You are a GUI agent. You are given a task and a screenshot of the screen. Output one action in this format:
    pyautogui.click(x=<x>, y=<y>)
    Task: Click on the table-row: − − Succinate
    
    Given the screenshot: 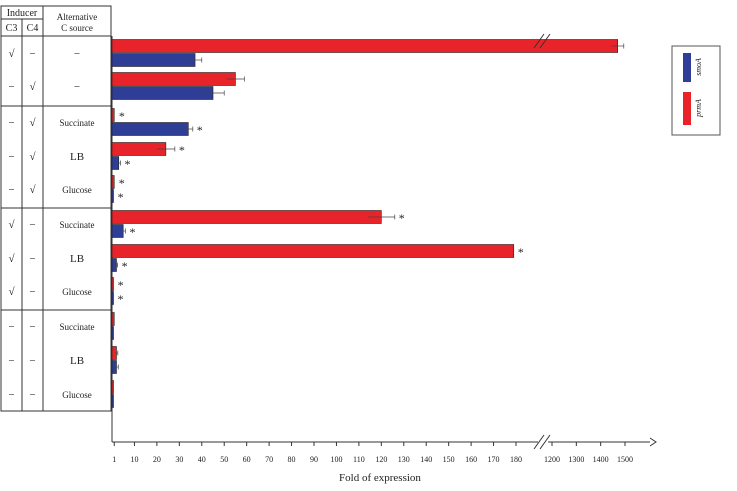 What is the action you would take?
    pyautogui.click(x=51, y=327)
    